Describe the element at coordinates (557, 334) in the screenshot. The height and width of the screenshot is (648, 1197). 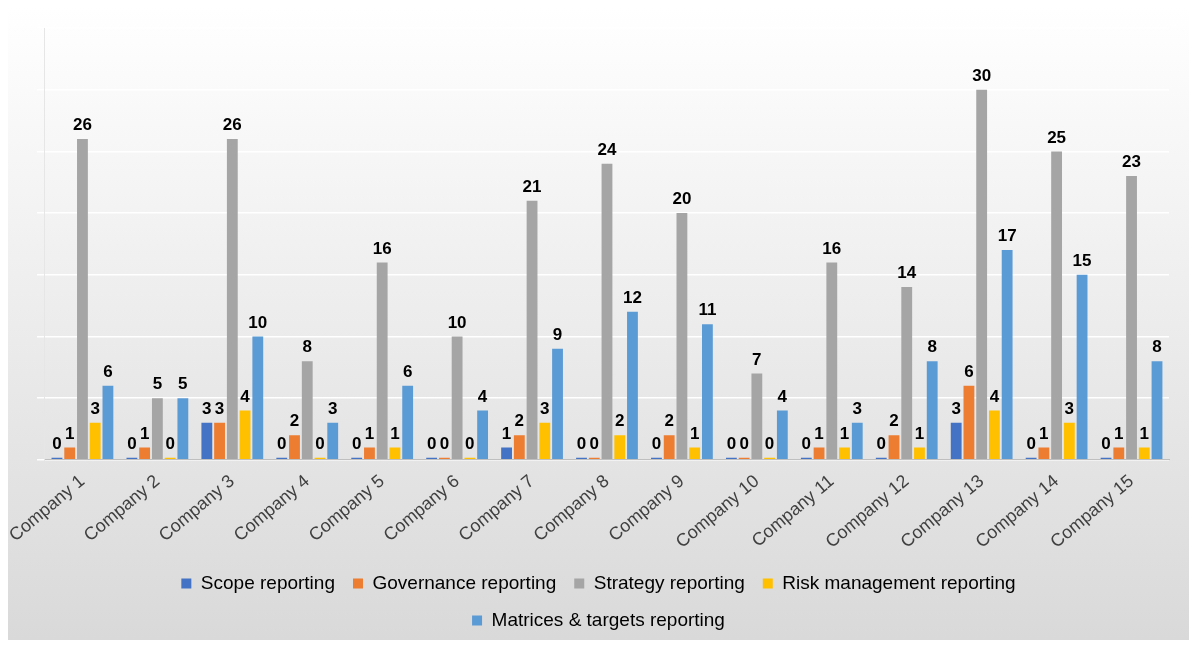
I see `data-label: 9` at that location.